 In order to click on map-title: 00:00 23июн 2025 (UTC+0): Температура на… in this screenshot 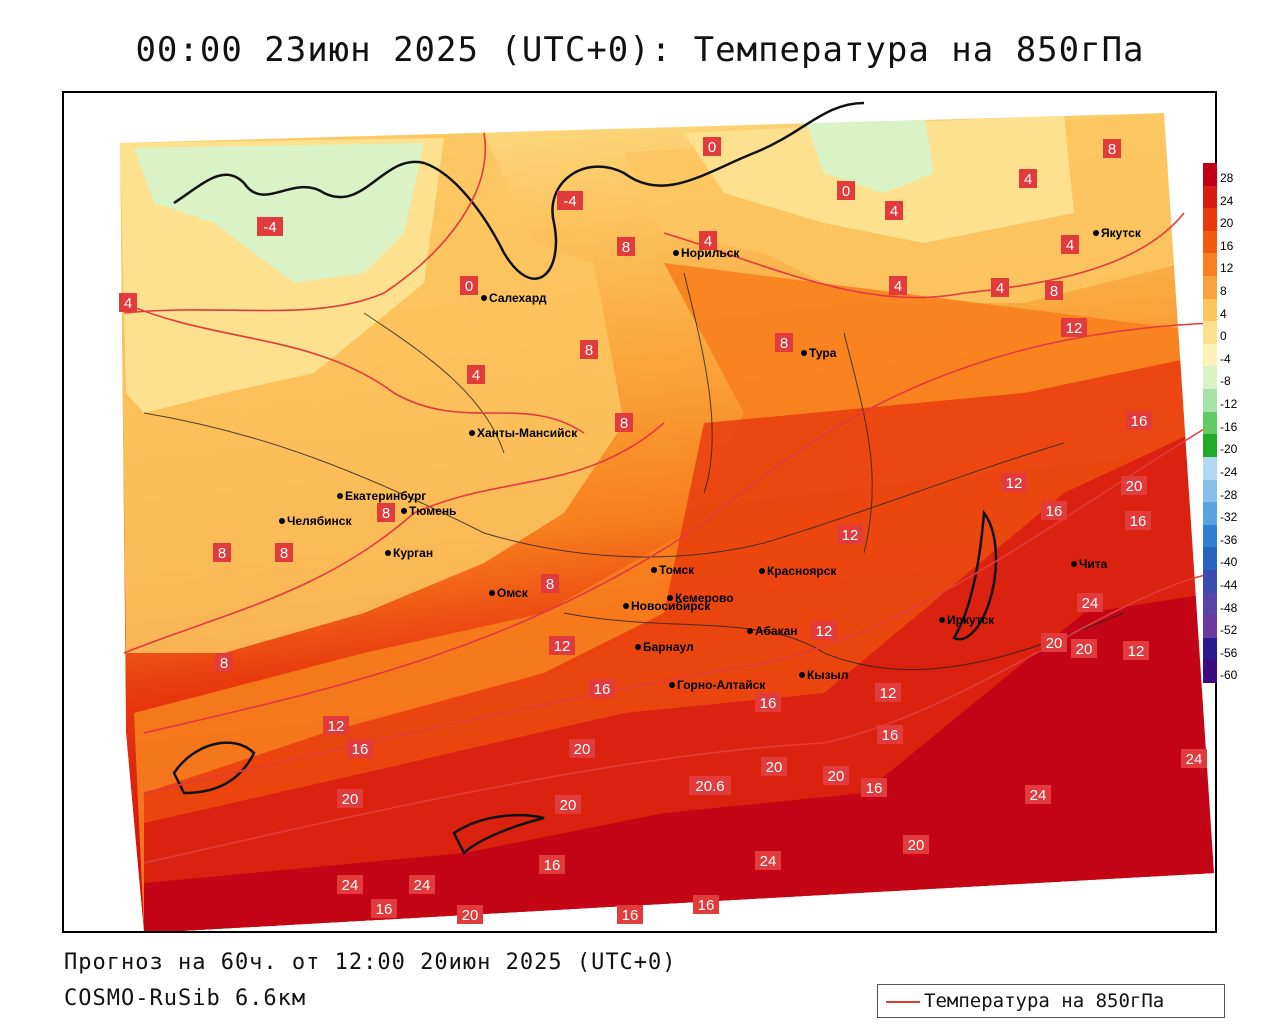, I will do `click(640, 50)`.